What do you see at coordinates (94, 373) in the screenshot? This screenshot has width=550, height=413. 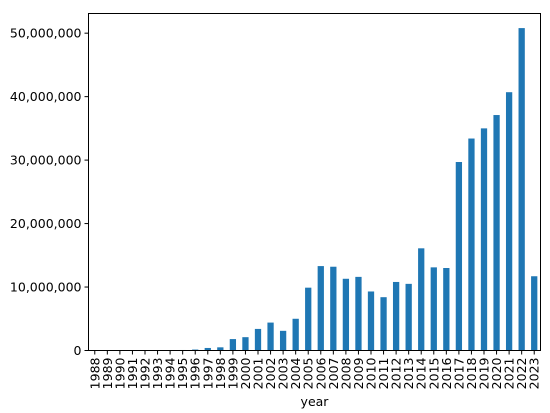 I see `x-tick-label: 1988` at bounding box center [94, 373].